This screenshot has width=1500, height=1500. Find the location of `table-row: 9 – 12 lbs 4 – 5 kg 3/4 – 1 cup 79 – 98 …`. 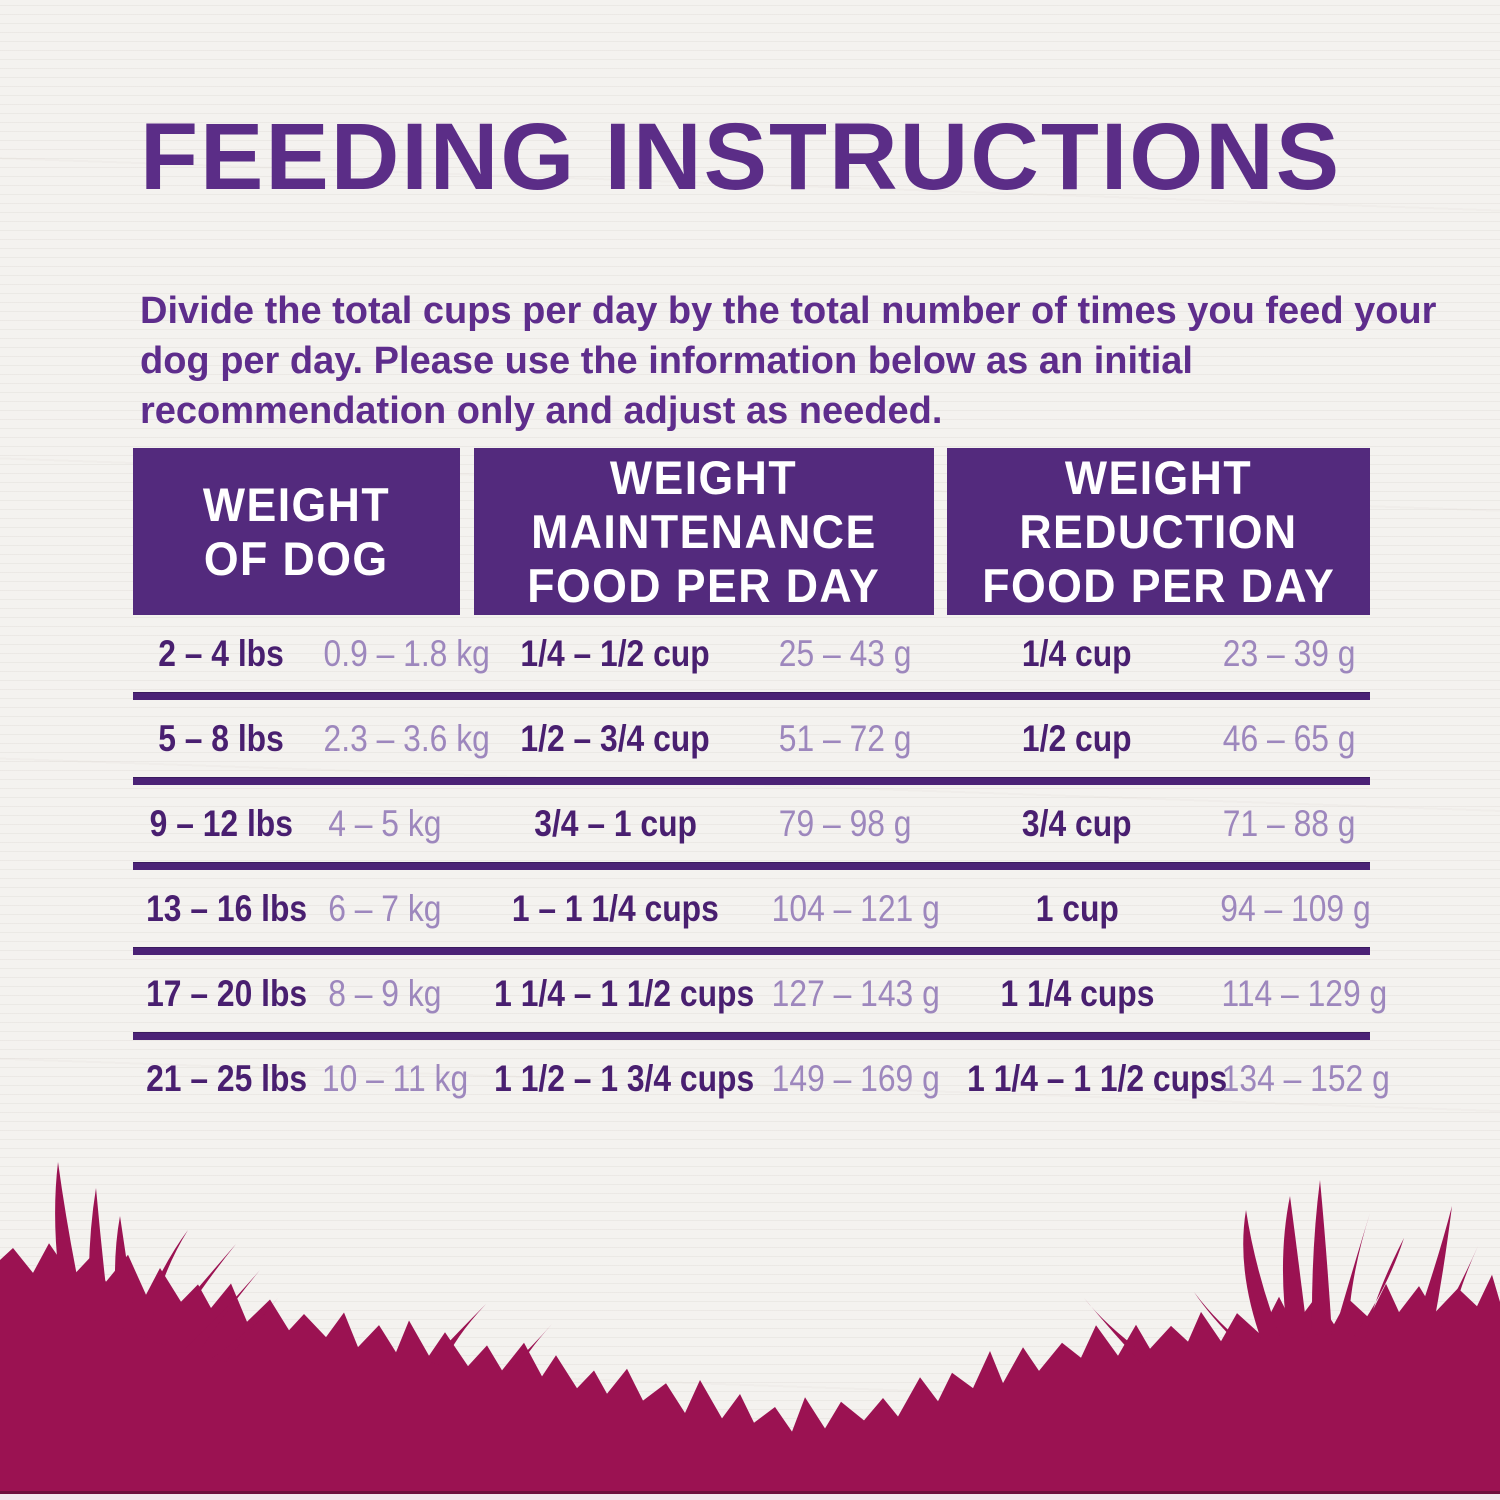

table-row: 9 – 12 lbs 4 – 5 kg 3/4 – 1 cup 79 – 98 … is located at coordinates (751, 823).